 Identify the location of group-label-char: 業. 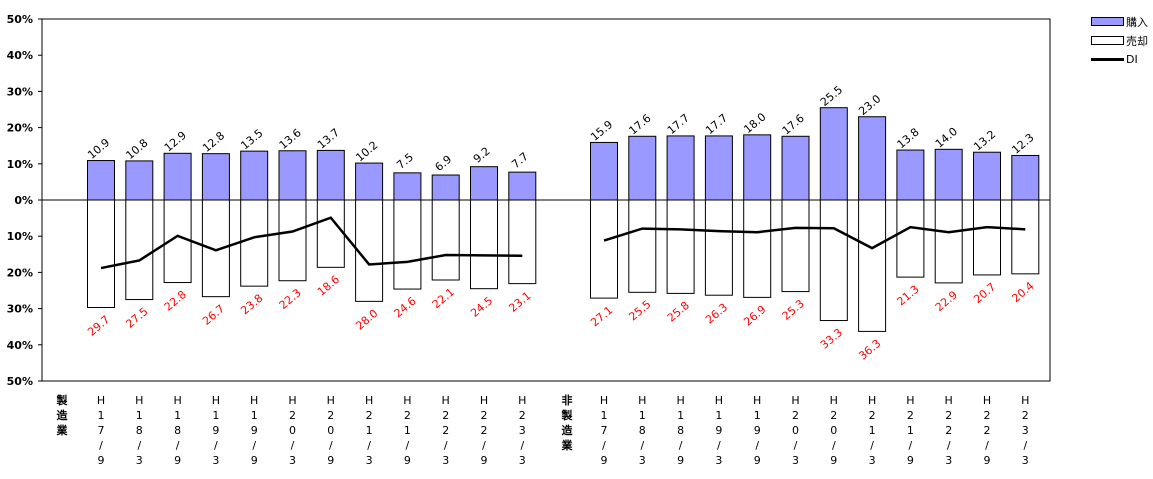
(62, 430).